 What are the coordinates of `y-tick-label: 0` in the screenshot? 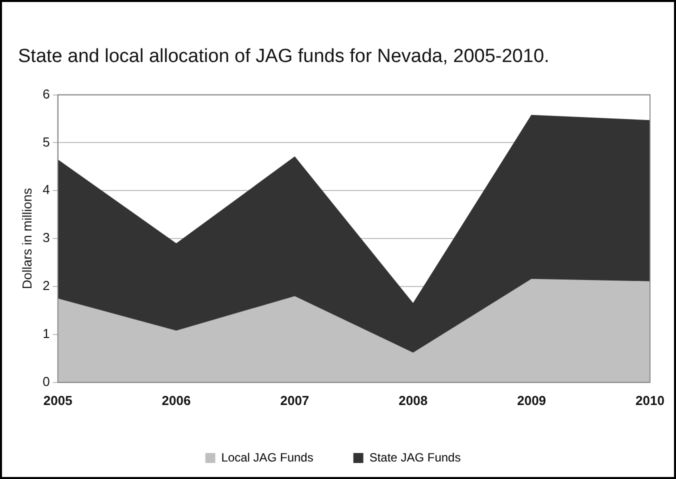 It's located at (46, 381).